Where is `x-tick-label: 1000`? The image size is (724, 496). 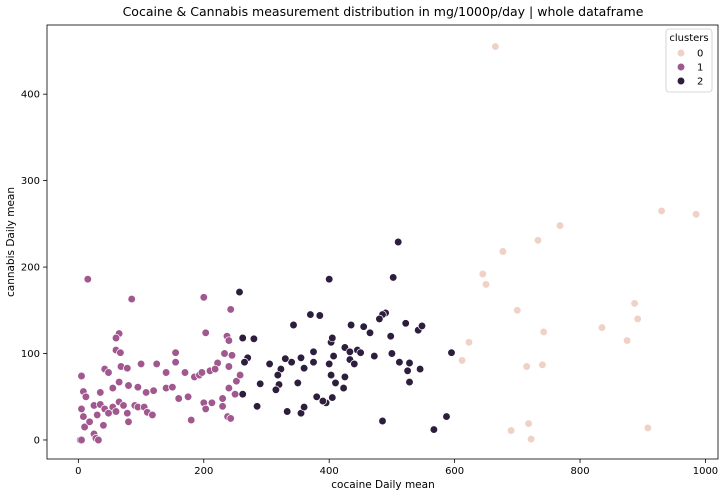 x-tick-label: 1000 is located at coordinates (705, 471).